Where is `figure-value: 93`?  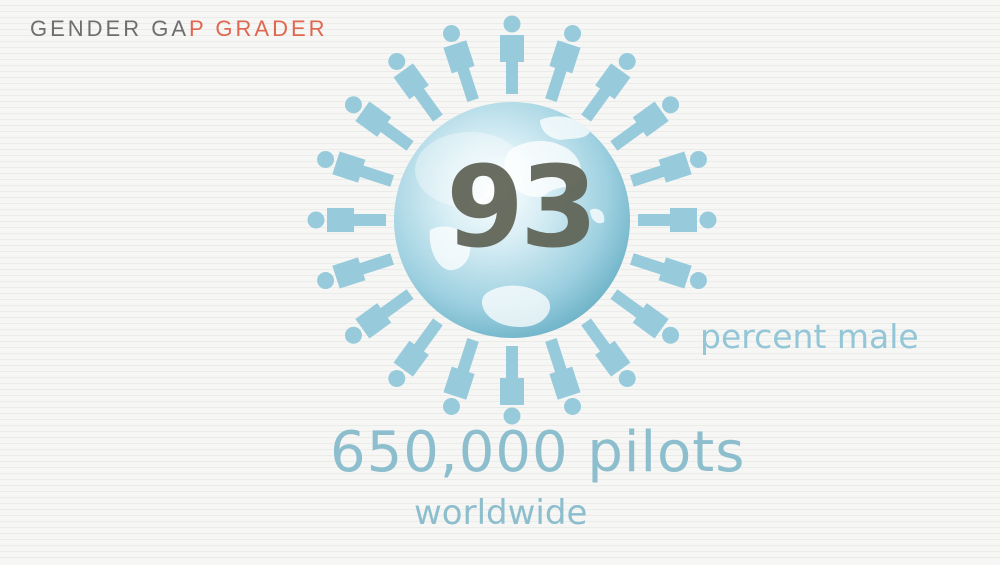 figure-value: 93 is located at coordinates (522, 208).